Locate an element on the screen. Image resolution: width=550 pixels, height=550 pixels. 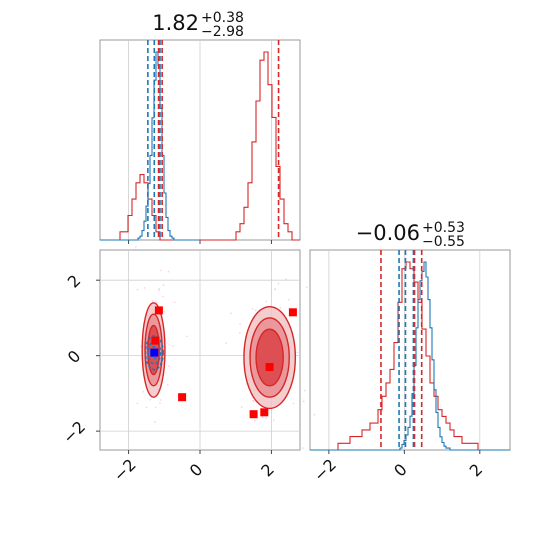
param2-frame is located at coordinates (410, 350).